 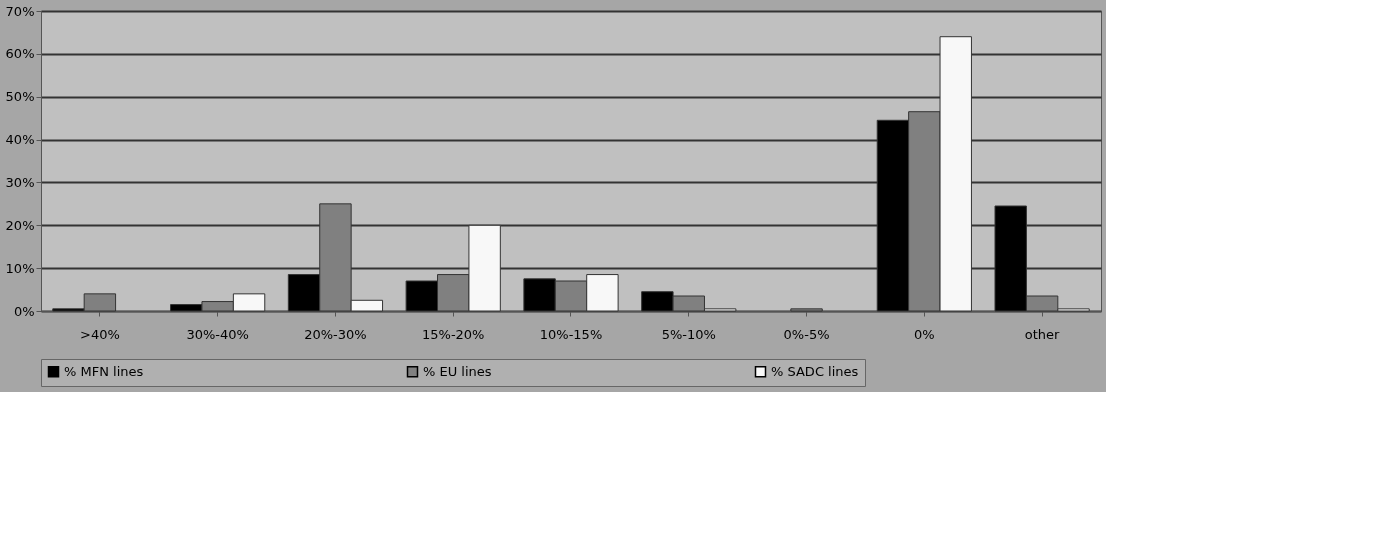 I want to click on y-tick-label: 30%, so click(x=20, y=182).